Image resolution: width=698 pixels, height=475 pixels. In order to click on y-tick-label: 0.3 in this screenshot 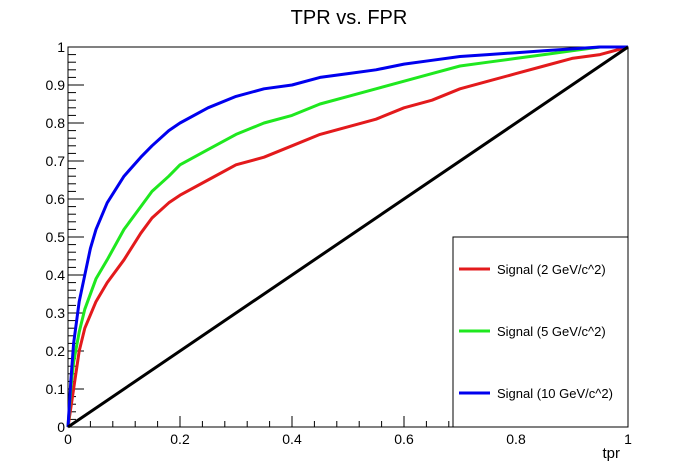, I will do `click(56, 313)`.